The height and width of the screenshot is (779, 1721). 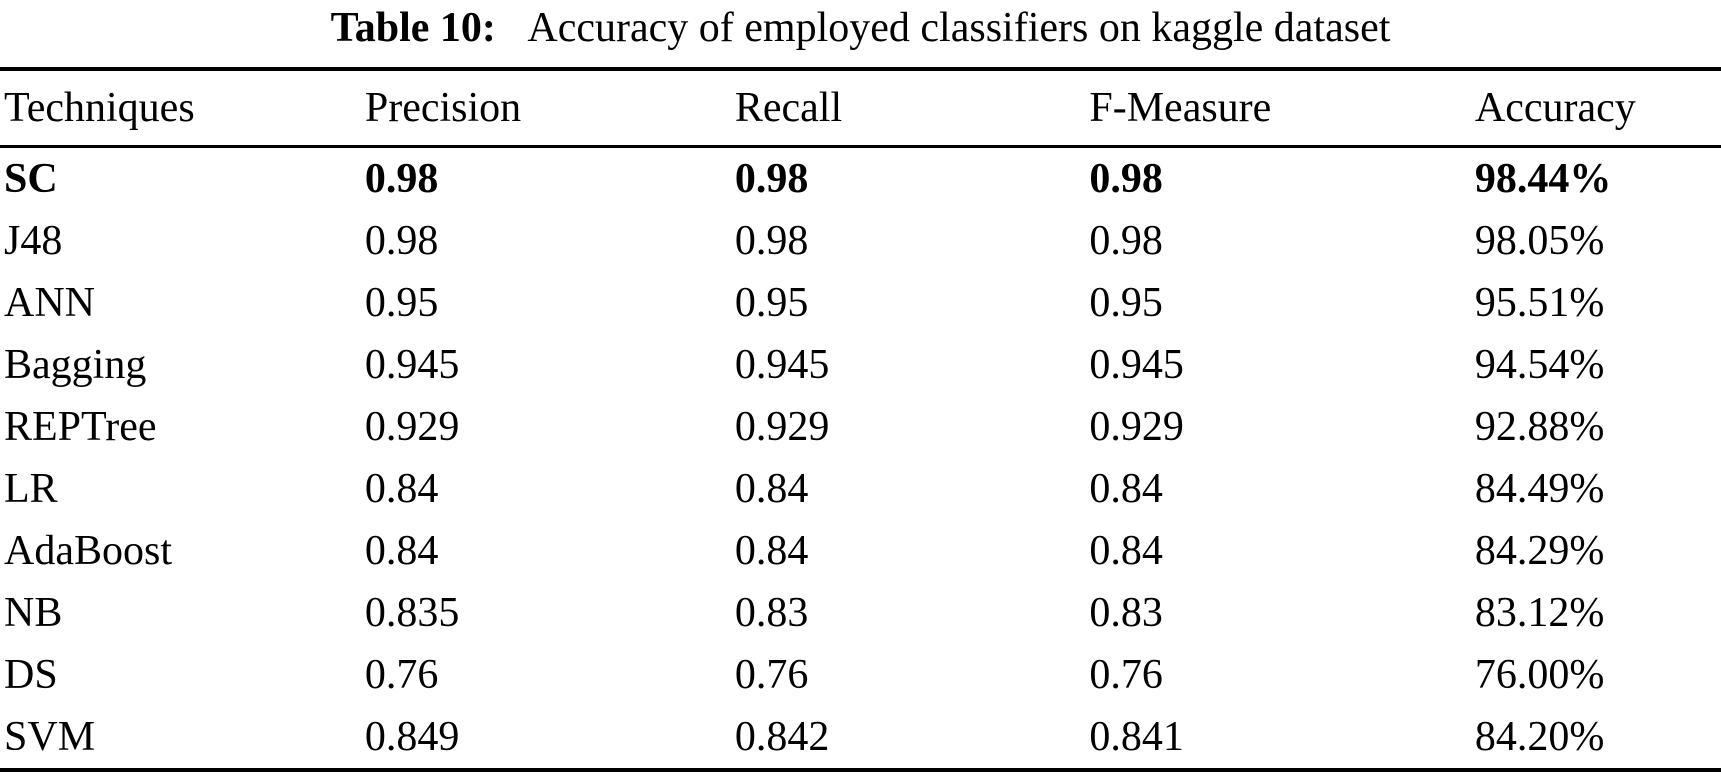 What do you see at coordinates (33, 613) in the screenshot?
I see `cell-technique: NB` at bounding box center [33, 613].